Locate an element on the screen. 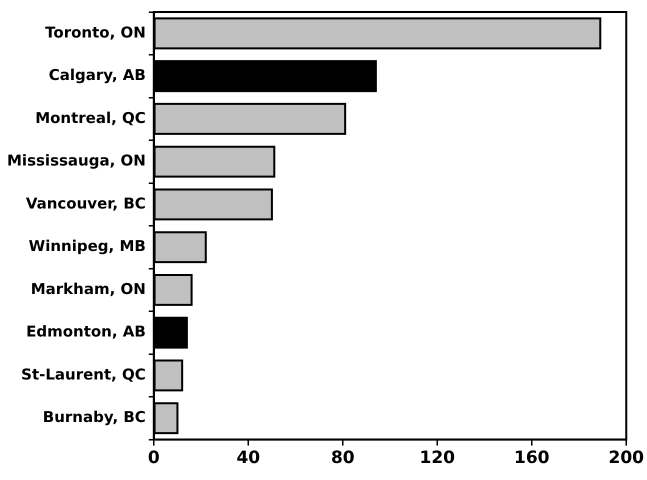 The image size is (647, 480). x-tick-label: 40 is located at coordinates (248, 458).